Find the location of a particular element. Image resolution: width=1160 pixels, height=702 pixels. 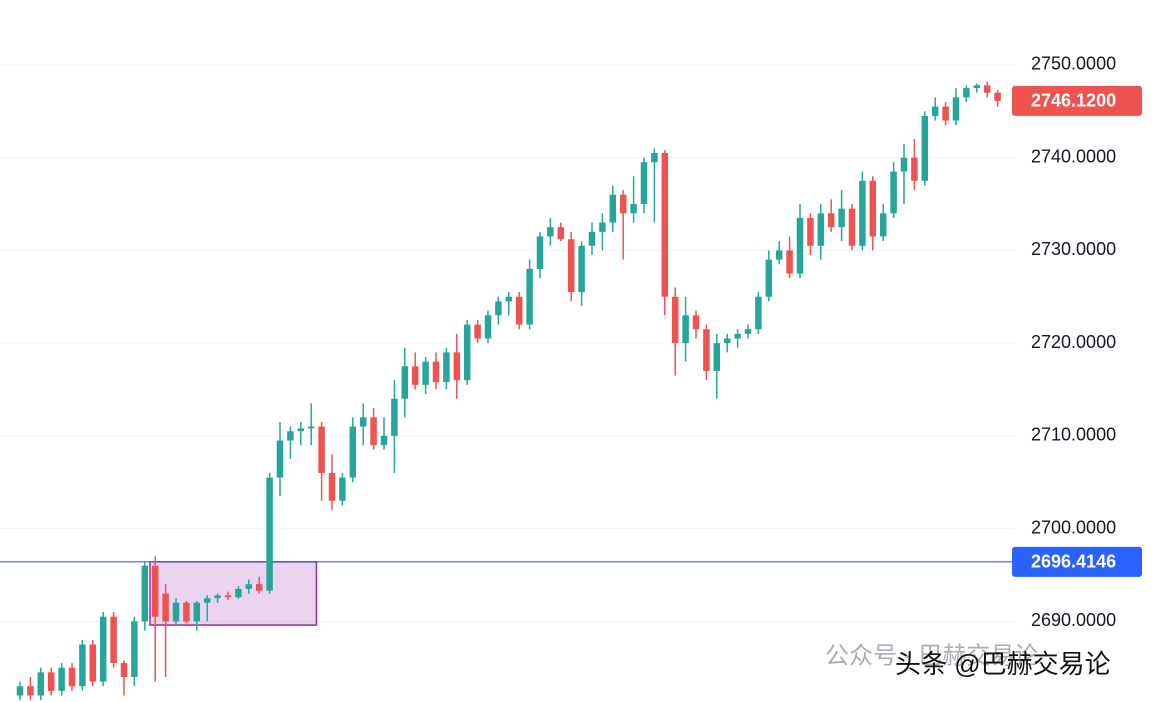

y-tick-label: 2720.0000 is located at coordinates (1073, 342).